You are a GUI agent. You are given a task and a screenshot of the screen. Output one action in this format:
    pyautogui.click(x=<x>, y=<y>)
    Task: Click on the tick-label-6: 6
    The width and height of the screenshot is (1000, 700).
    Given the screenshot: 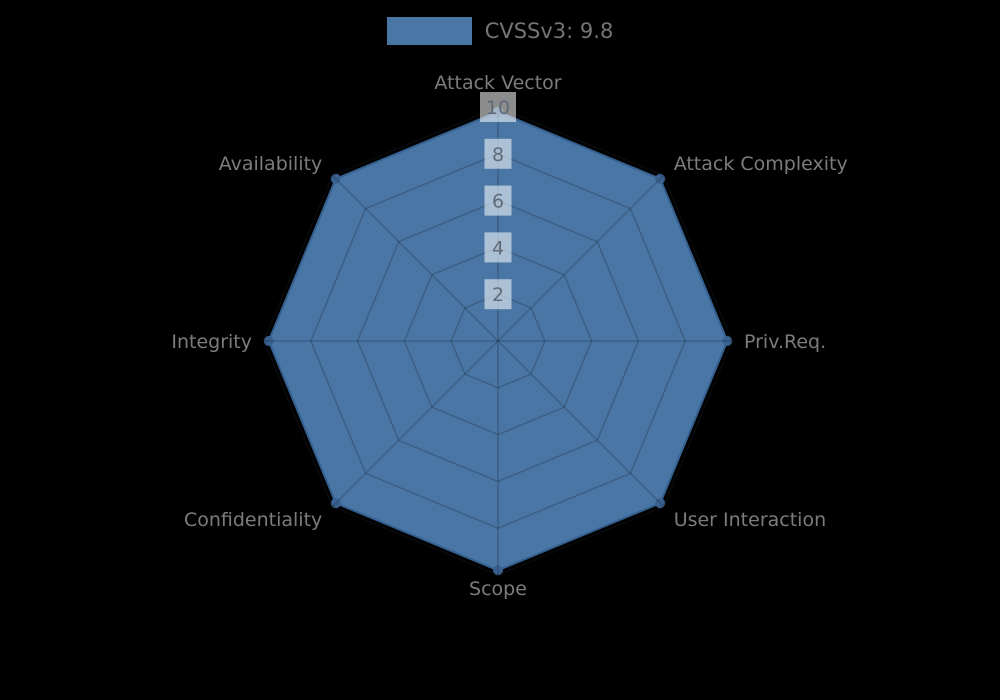 What is the action you would take?
    pyautogui.click(x=498, y=202)
    